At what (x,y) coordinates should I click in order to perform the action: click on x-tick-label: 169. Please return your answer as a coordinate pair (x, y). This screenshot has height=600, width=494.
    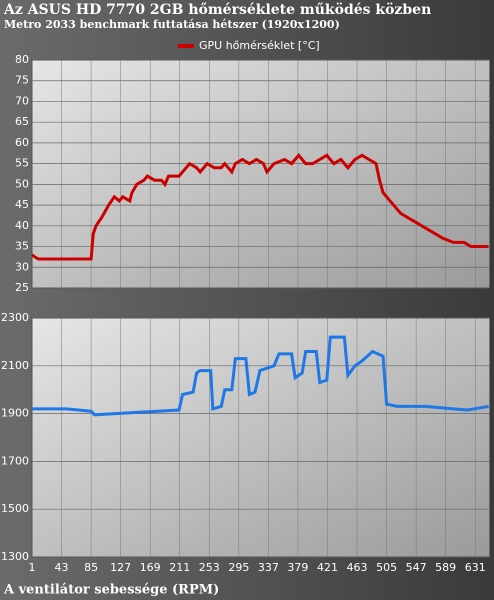
    Looking at the image, I should click on (150, 567).